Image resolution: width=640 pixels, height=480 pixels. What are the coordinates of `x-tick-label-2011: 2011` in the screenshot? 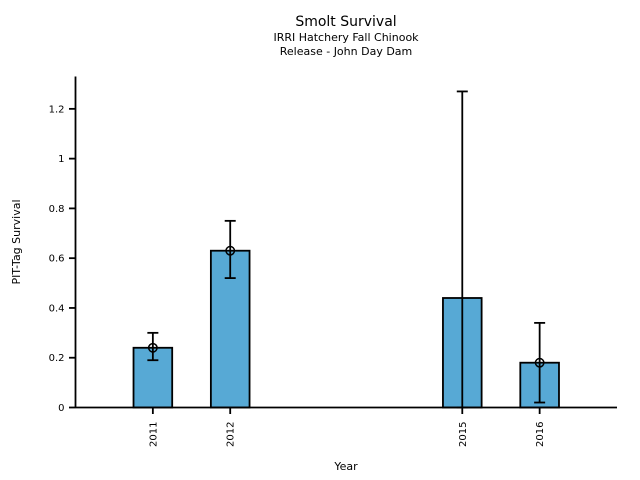 It's located at (153, 434).